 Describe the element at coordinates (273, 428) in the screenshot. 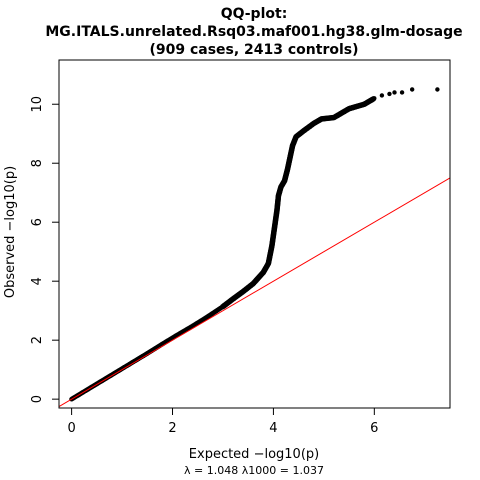

I see `x-tick-label: 4` at that location.